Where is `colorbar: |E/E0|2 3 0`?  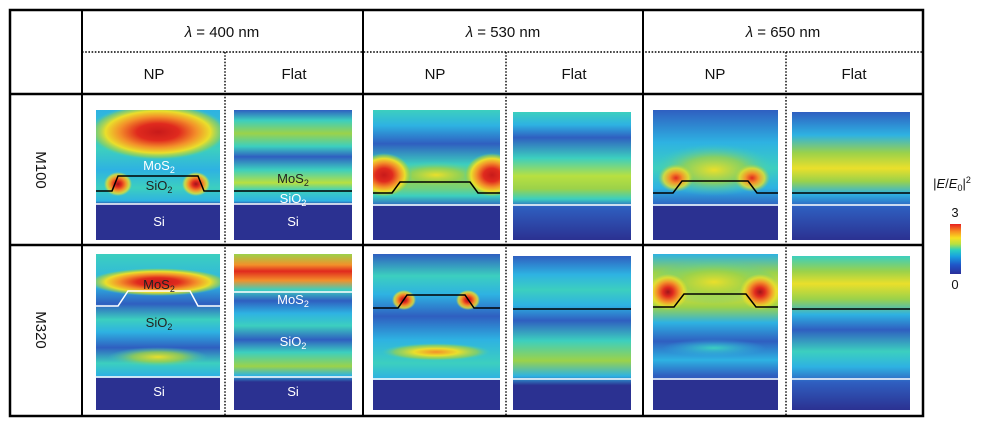
colorbar: |E/E0|2 3 0 is located at coordinates (952, 233).